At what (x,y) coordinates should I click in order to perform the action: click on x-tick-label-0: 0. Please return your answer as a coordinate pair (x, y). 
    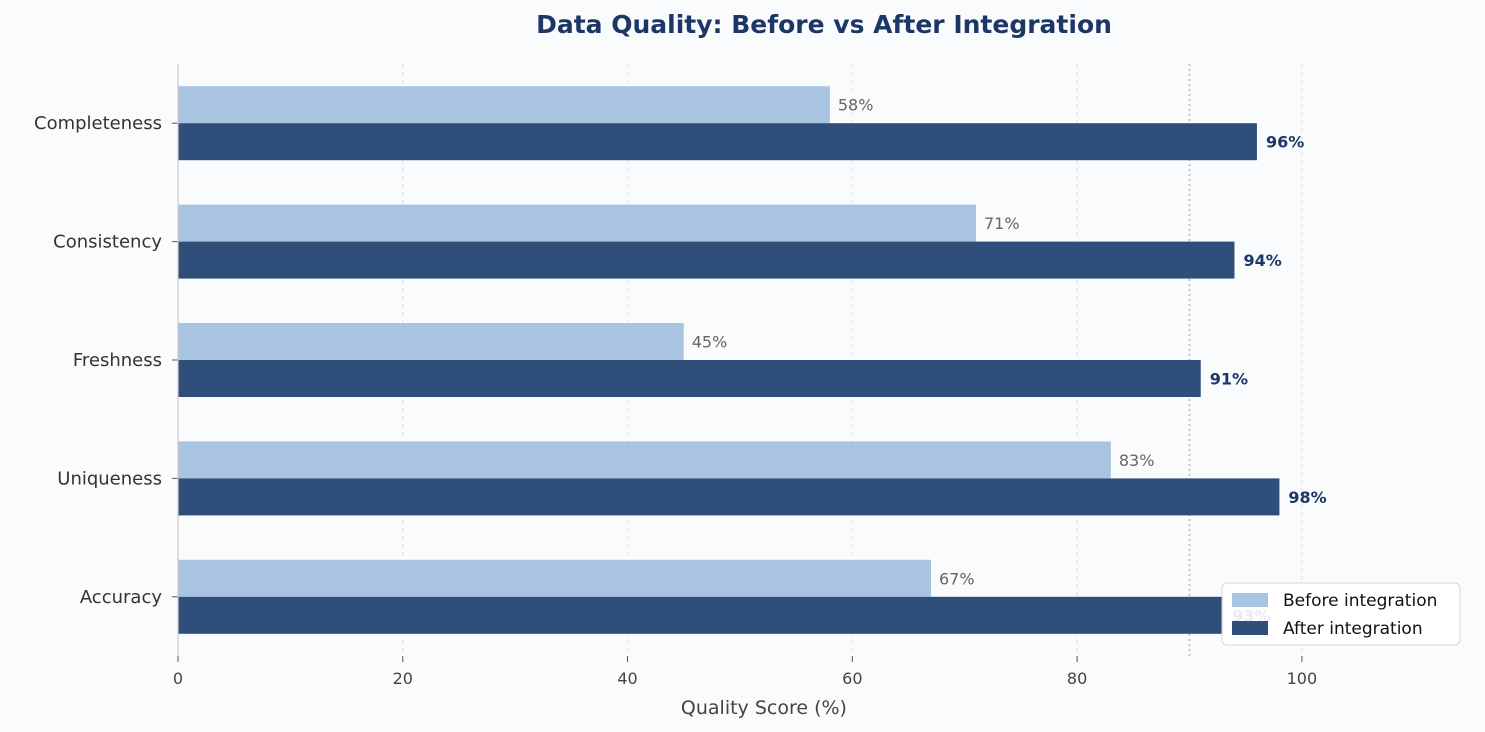
    Looking at the image, I should click on (178, 678).